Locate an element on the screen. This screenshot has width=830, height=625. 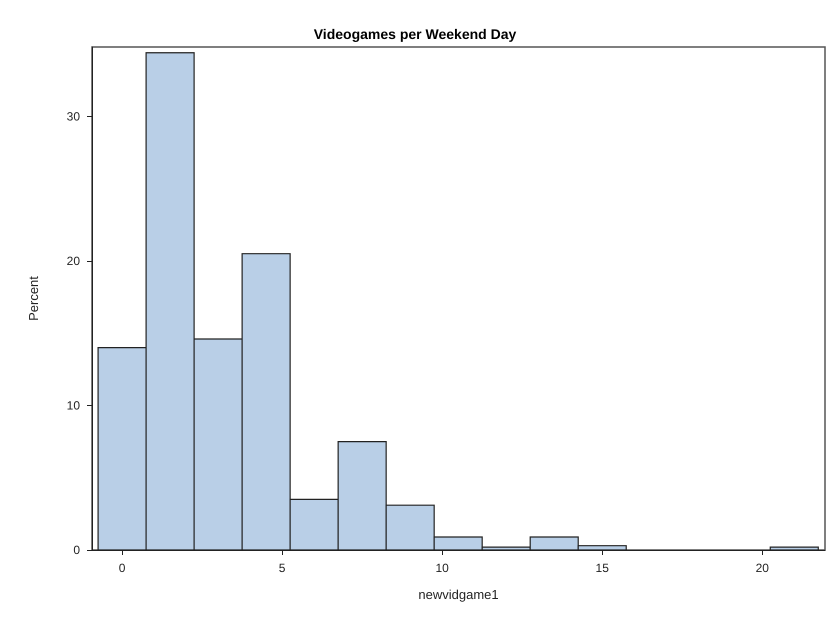
chart-title: Videogames per Weekend Day is located at coordinates (415, 34).